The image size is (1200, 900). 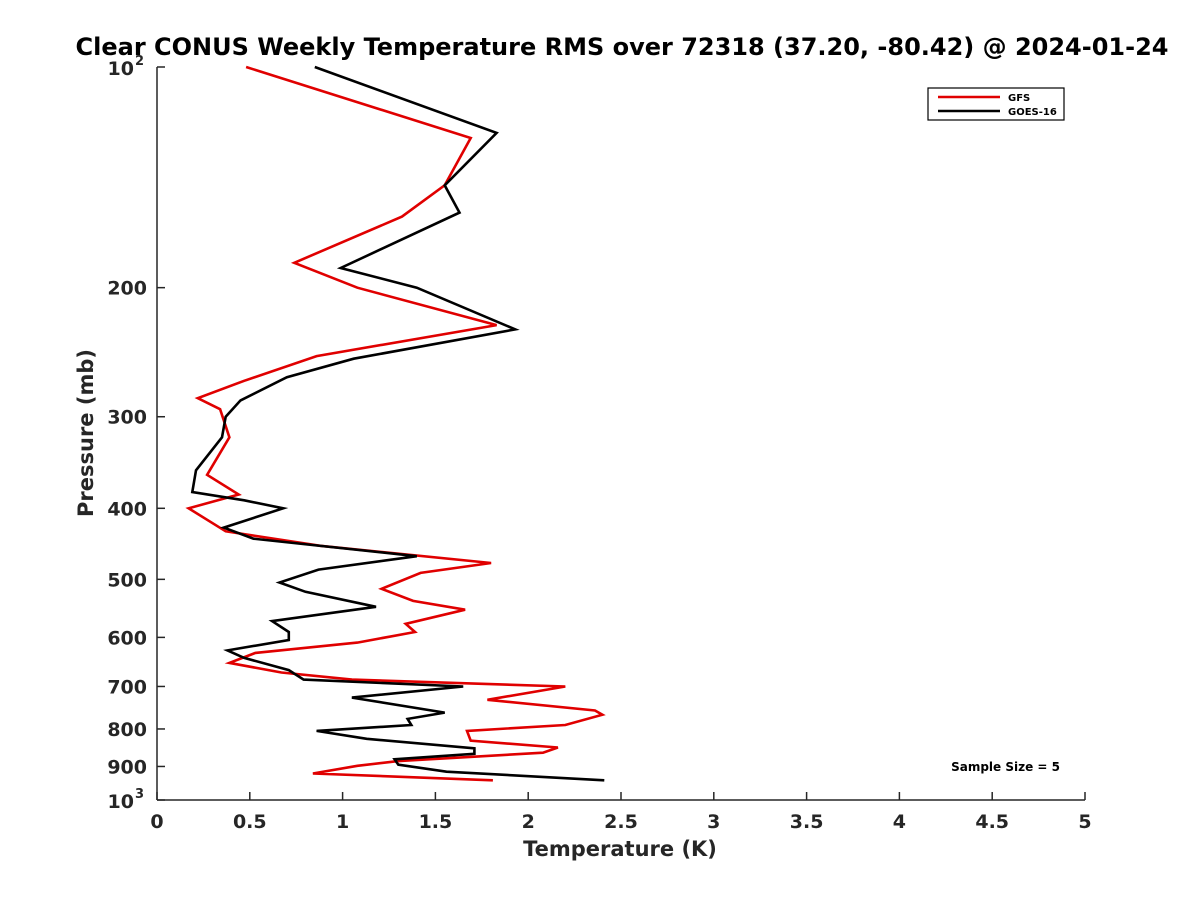 I want to click on x-tick-label: 1.5, so click(x=436, y=822).